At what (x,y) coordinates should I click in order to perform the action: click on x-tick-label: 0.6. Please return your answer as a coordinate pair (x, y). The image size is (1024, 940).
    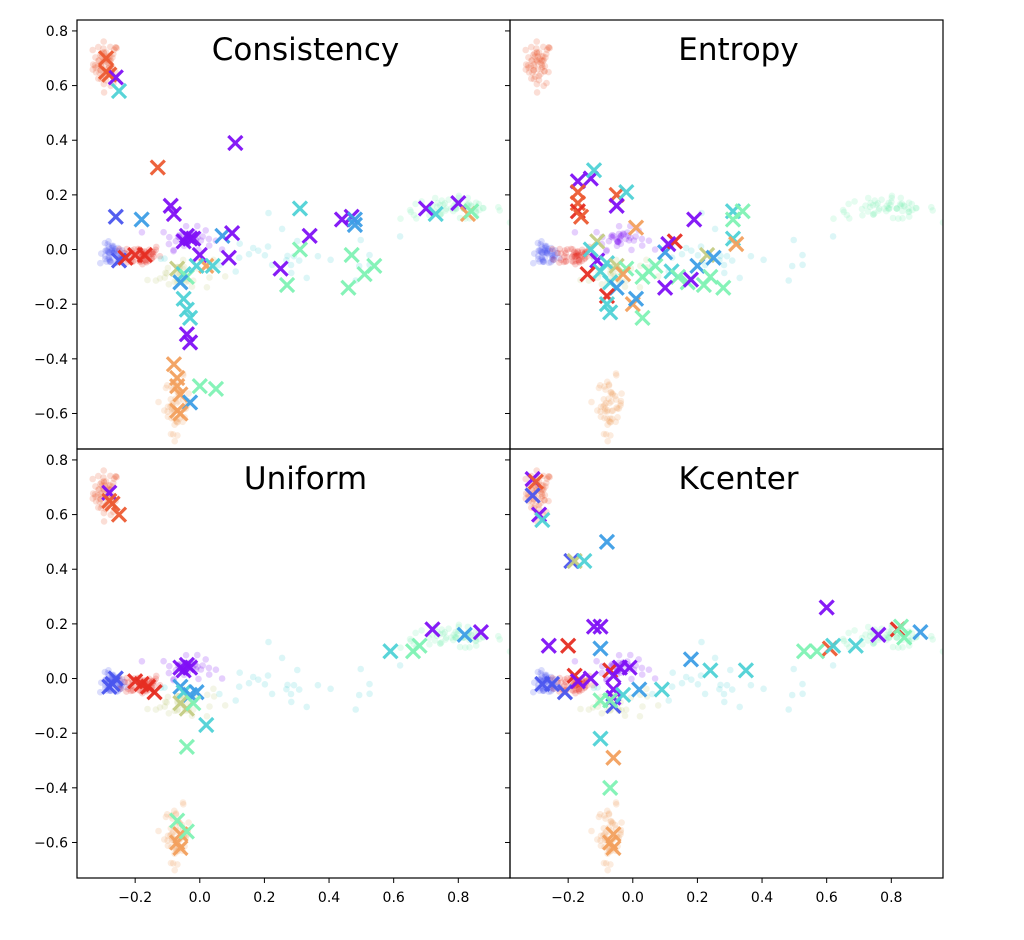
    Looking at the image, I should click on (394, 898).